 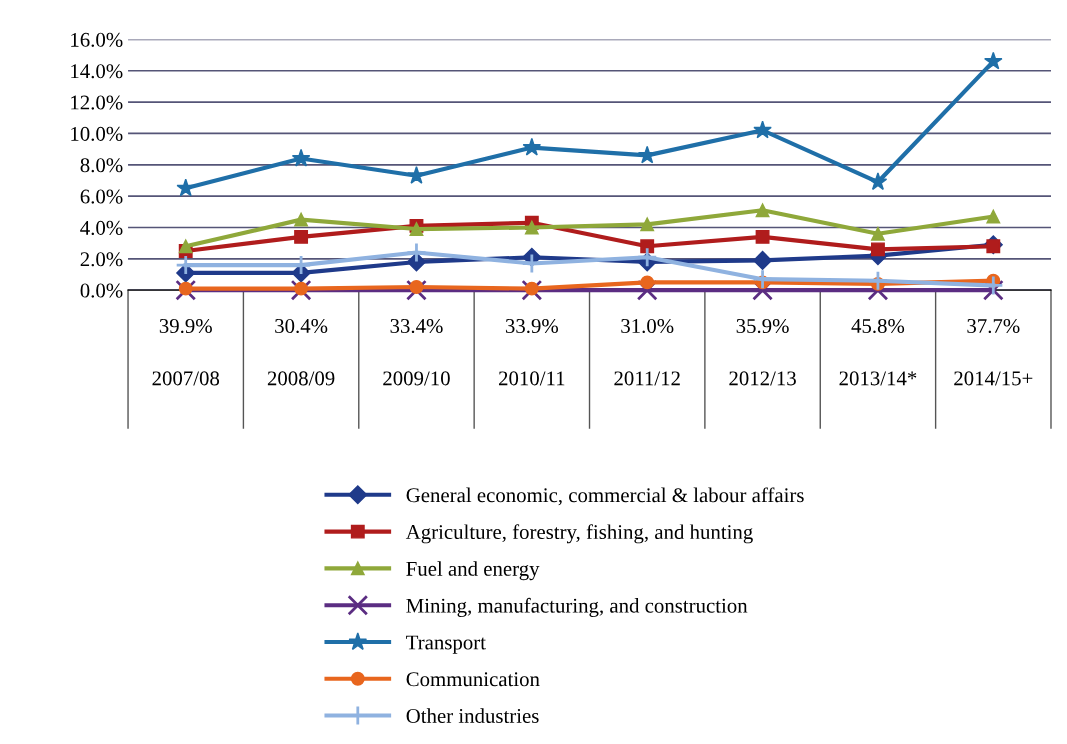 What do you see at coordinates (101, 290) in the screenshot?
I see `y-tick-label: 0.0%` at bounding box center [101, 290].